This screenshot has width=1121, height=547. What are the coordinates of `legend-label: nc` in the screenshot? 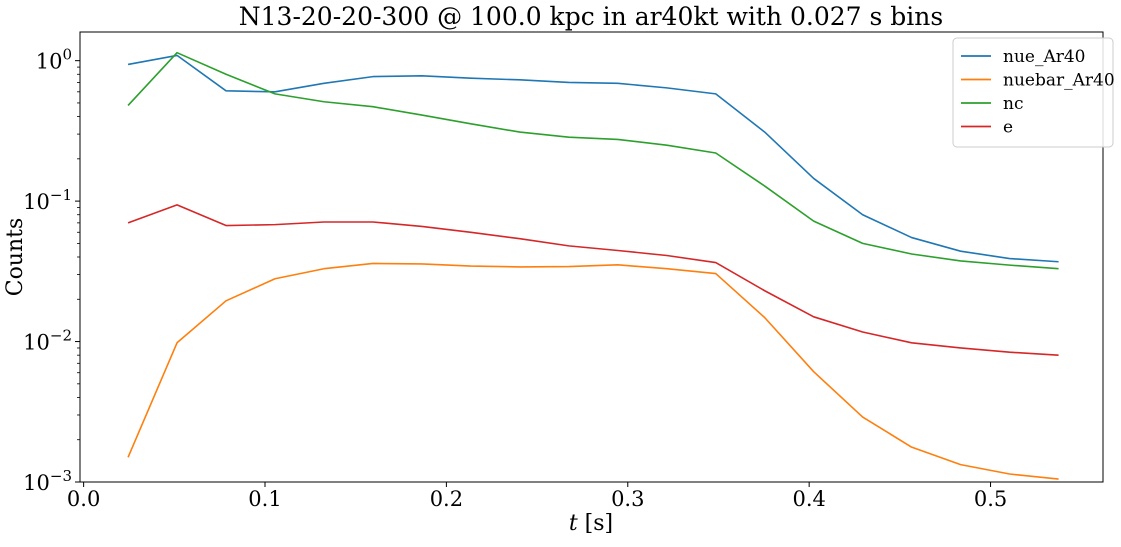 It's located at (1013, 104).